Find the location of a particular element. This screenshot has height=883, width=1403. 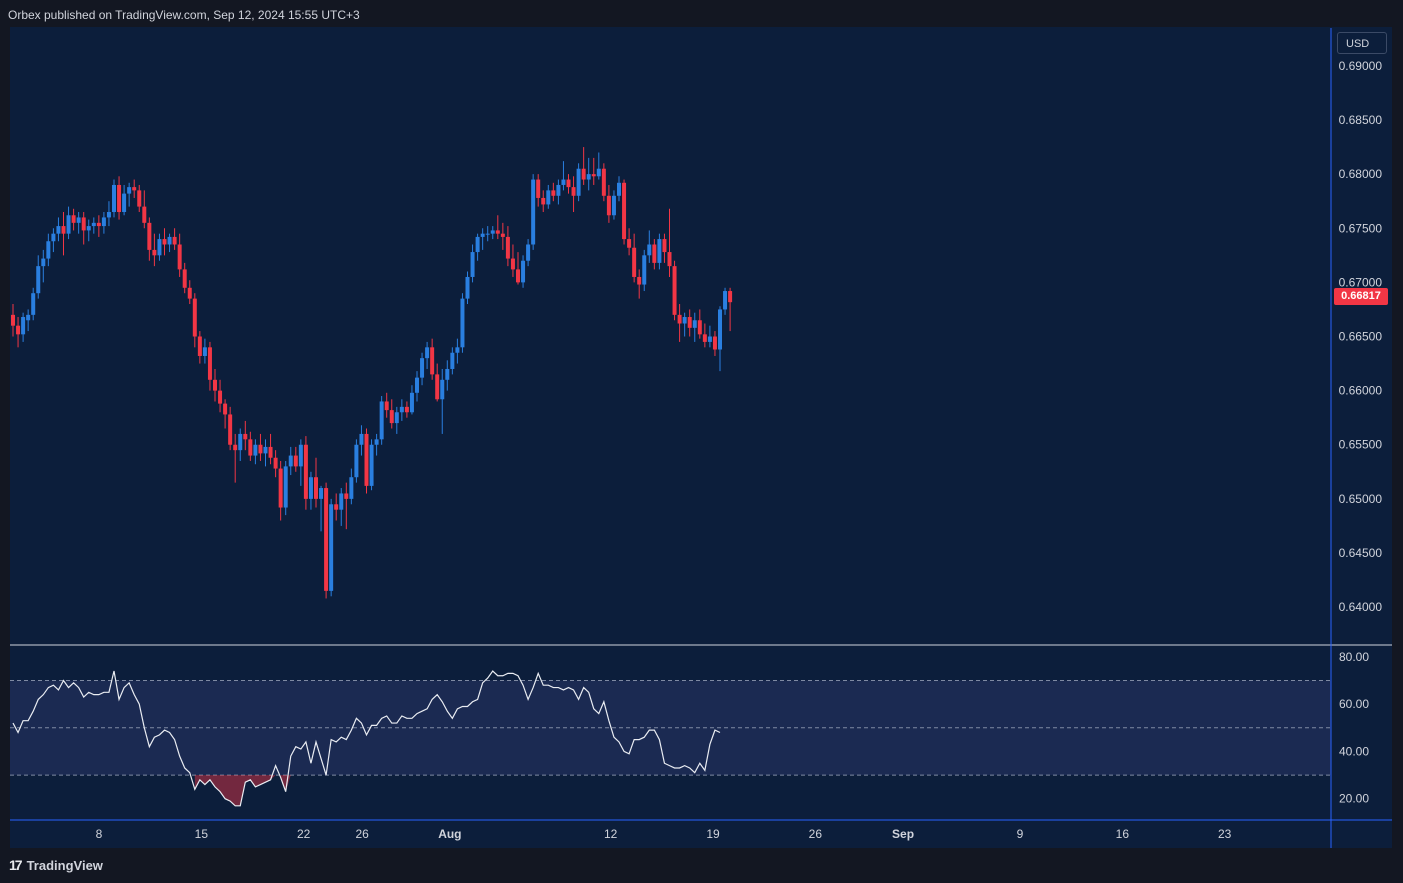

rsi-oversold-fill is located at coordinates (242, 790).